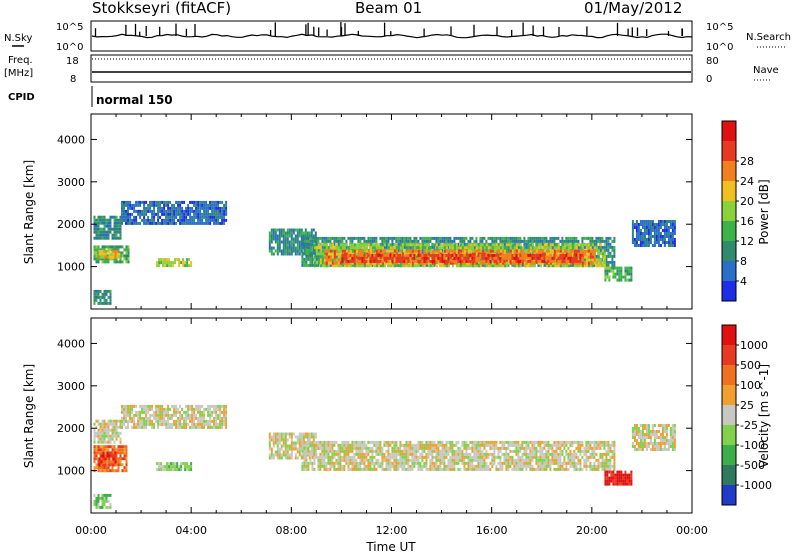 The image size is (800, 554). Describe the element at coordinates (747, 161) in the screenshot. I see `colorbar-tick-label: 28` at that location.